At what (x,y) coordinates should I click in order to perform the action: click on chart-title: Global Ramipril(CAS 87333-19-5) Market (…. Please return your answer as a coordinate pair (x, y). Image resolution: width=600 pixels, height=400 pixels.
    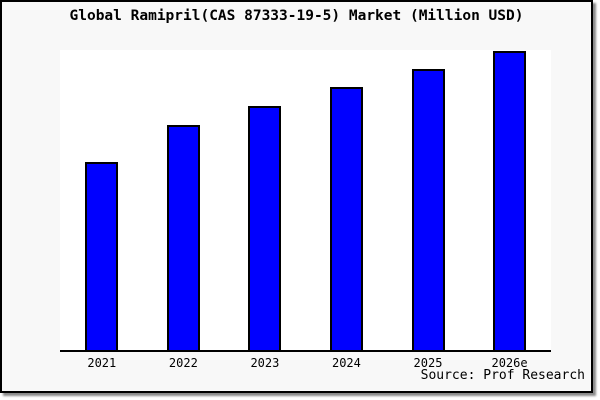
    Looking at the image, I should click on (296, 16).